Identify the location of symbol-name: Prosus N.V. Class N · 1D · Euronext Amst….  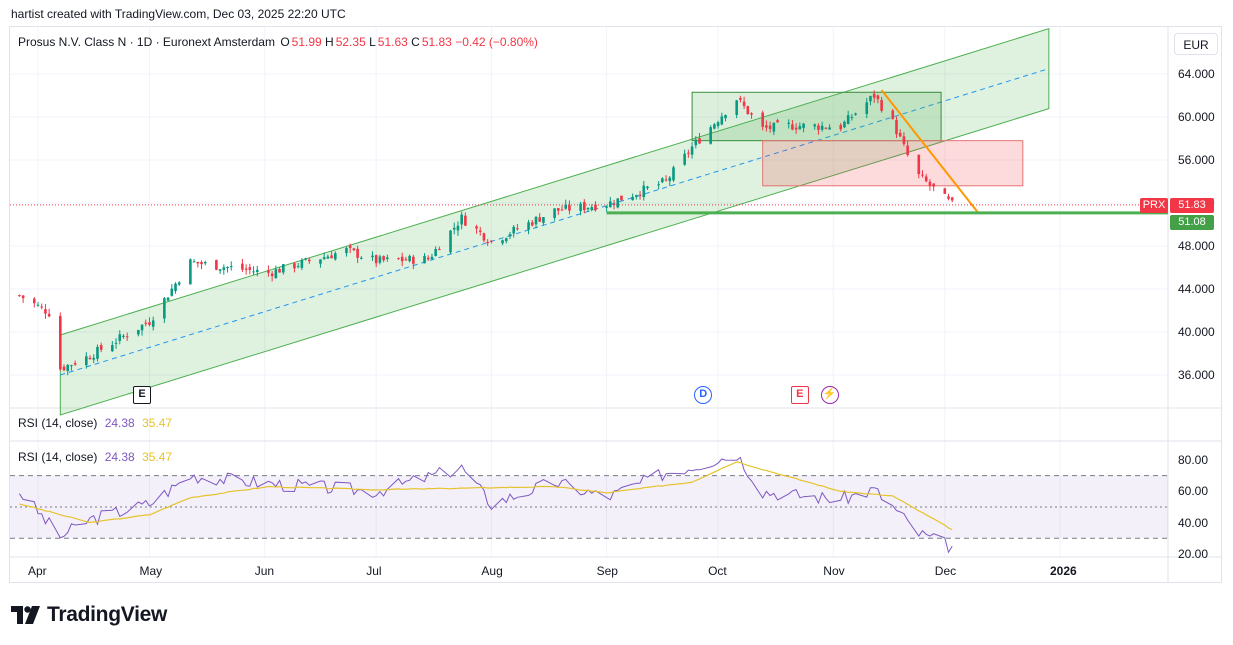
(146, 42).